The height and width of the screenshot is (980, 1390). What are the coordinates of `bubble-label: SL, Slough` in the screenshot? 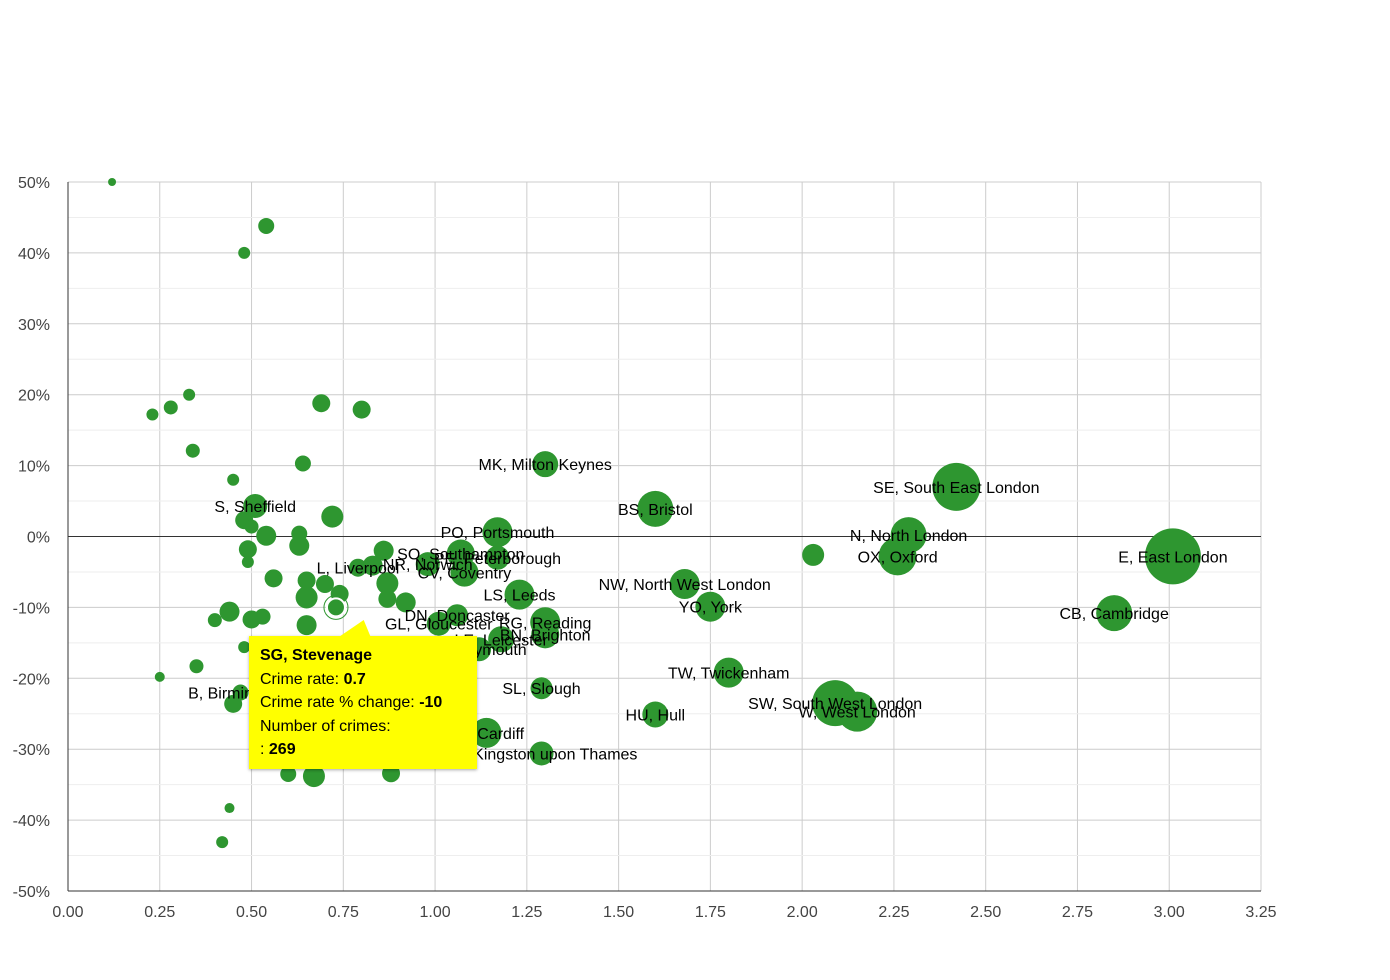 It's located at (541, 689).